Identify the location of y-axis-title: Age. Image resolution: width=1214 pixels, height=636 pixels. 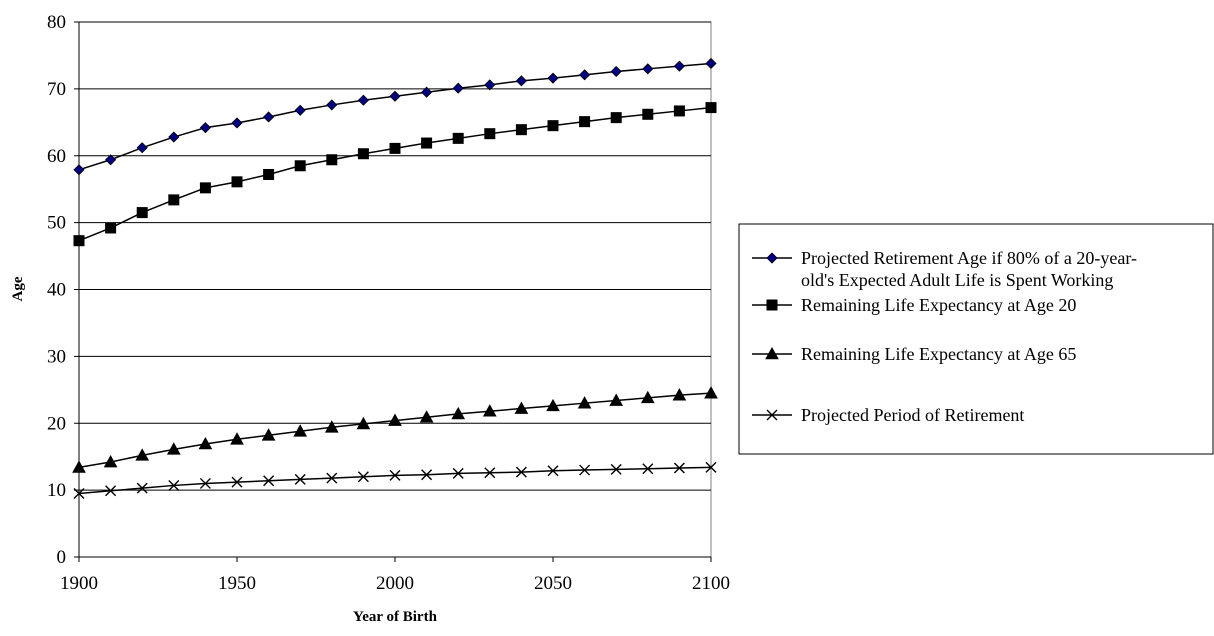
(18, 288).